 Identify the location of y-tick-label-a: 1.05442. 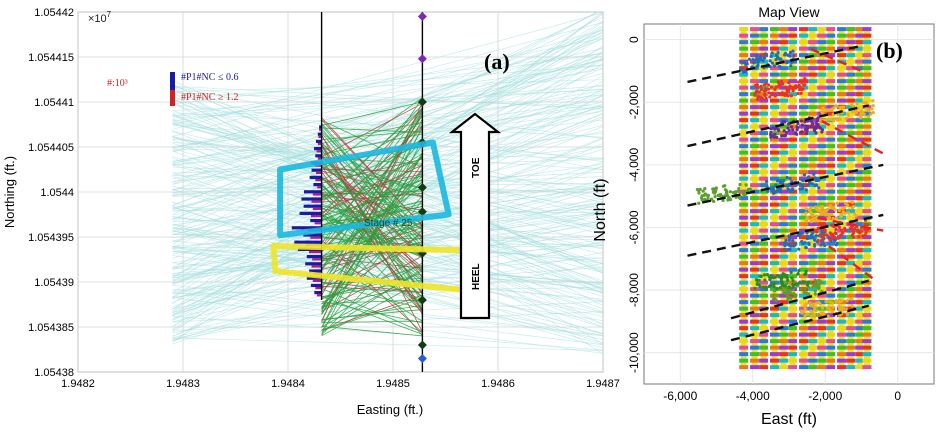
(54, 13).